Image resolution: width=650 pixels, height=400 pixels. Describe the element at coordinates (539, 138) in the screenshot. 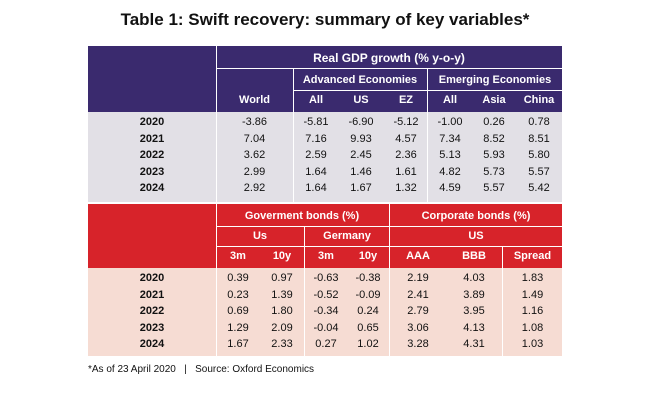

I see `gdp-cell: 8.51` at that location.